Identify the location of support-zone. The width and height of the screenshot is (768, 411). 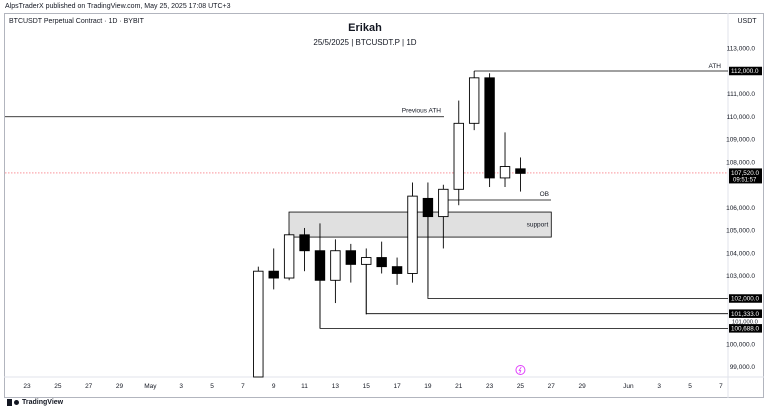
(420, 224).